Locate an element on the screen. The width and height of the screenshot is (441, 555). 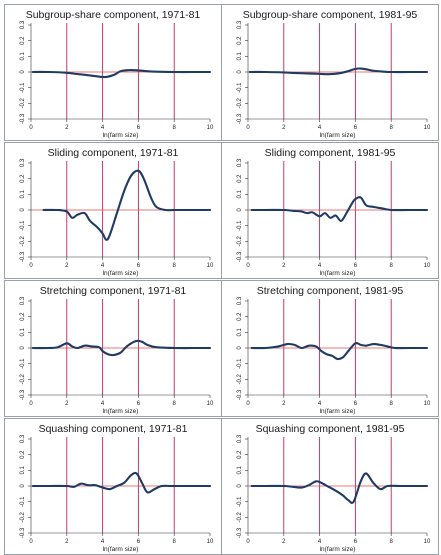
chart-title: Sliding component, 1981-95 is located at coordinates (330, 153).